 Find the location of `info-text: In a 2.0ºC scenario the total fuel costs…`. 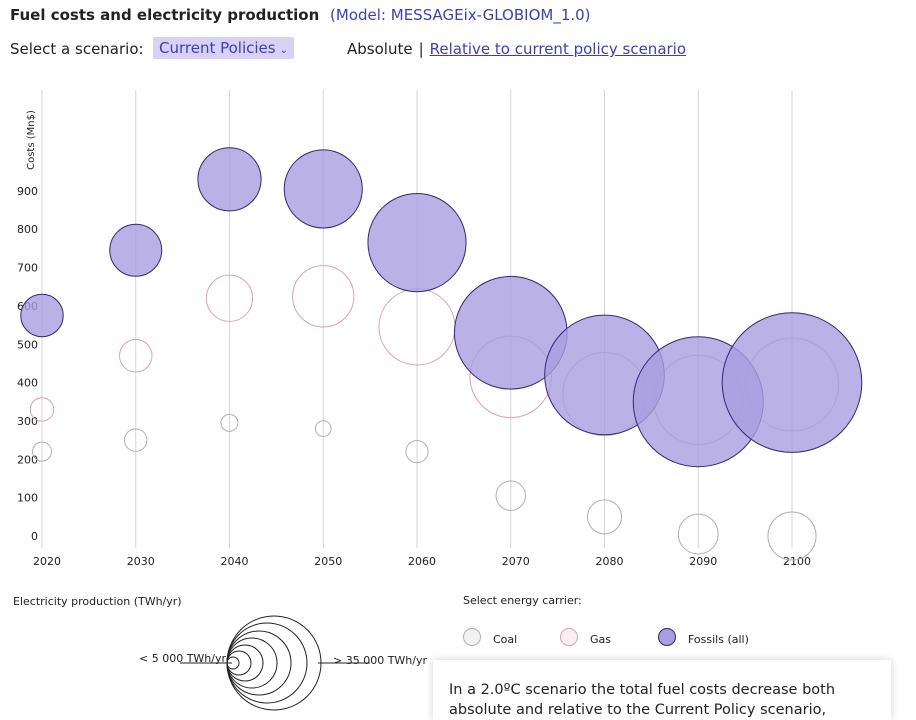

info-text: In a 2.0ºC scenario the total fuel costs… is located at coordinates (642, 700).